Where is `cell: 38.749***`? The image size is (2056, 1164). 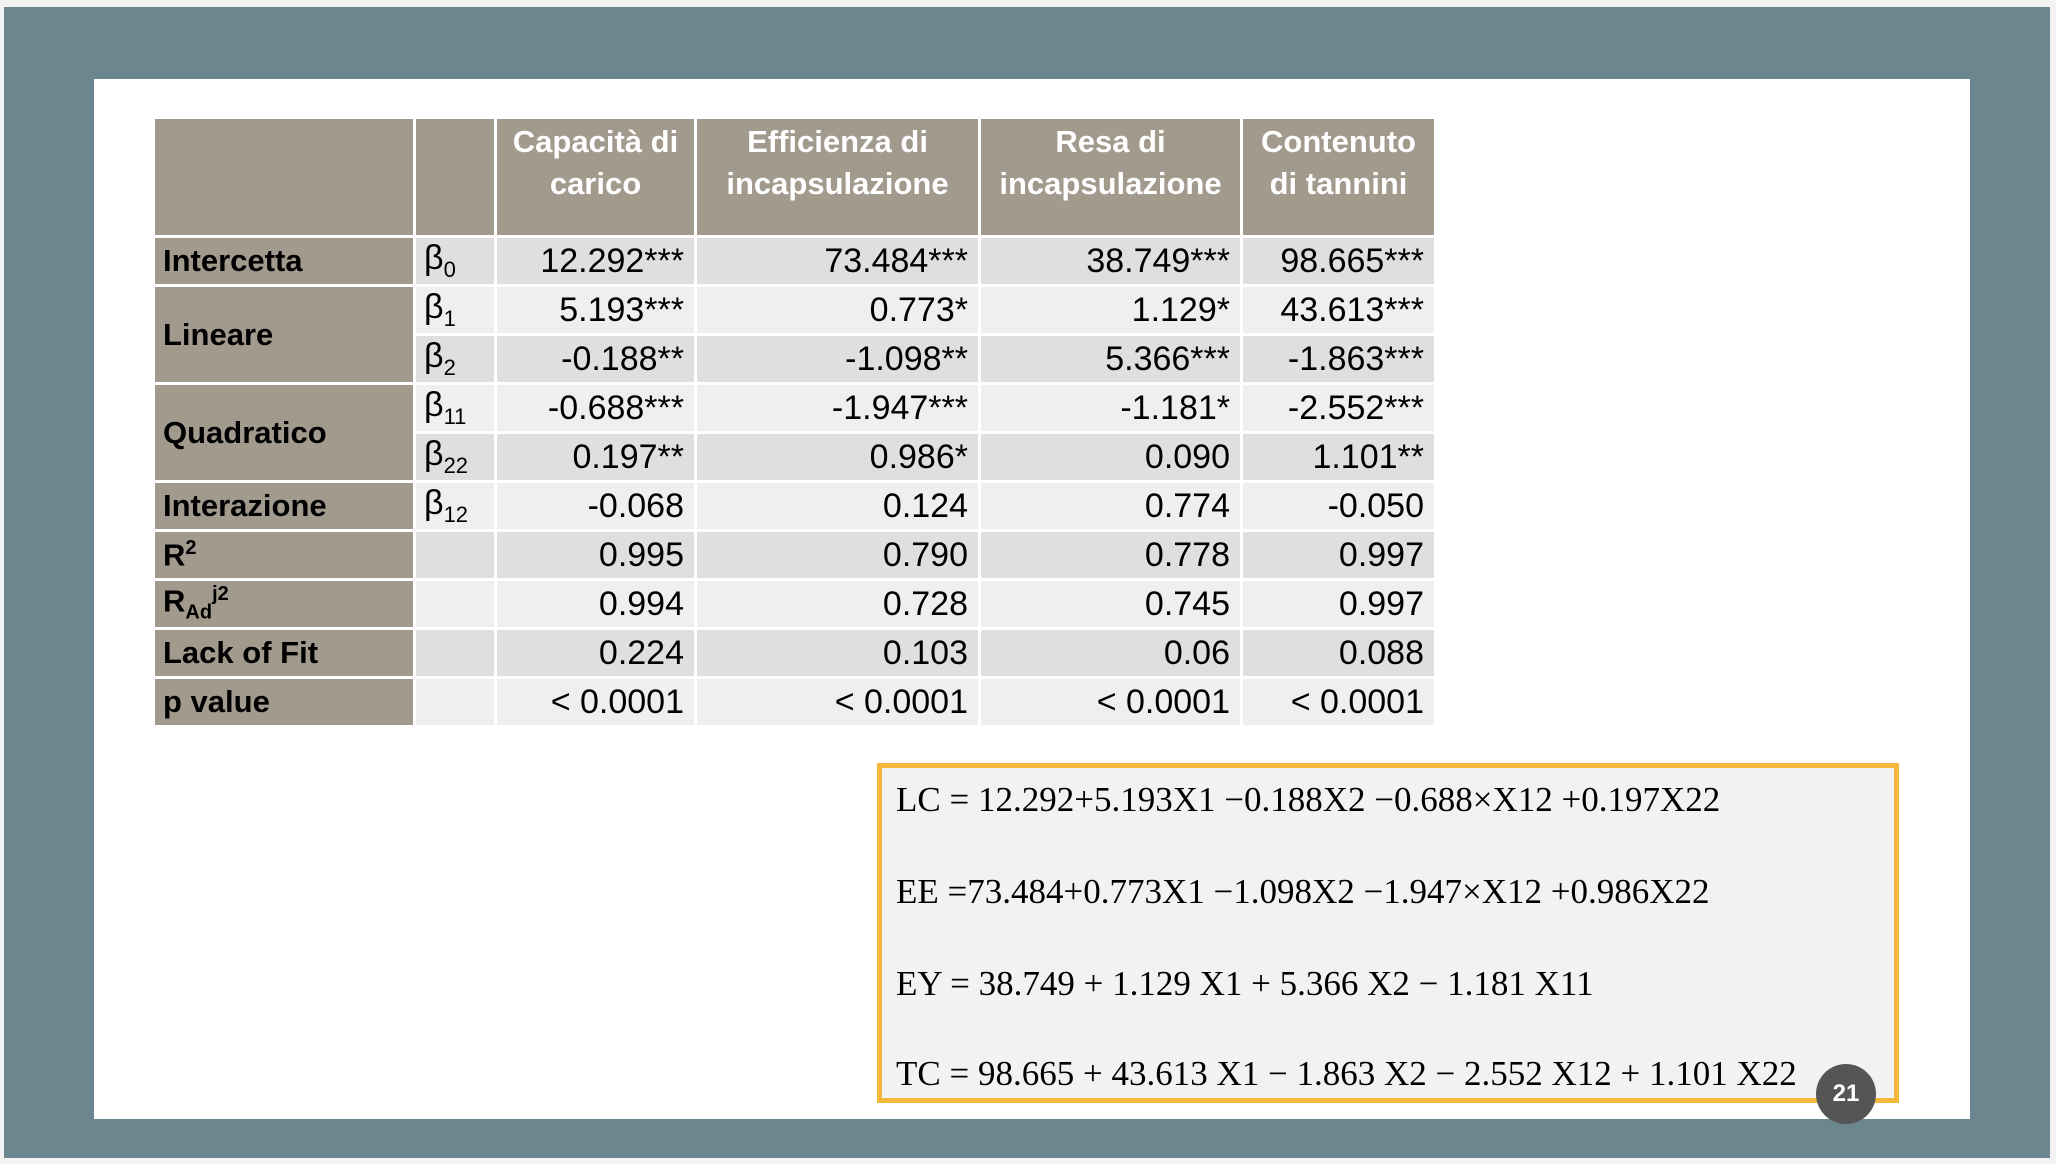
cell: 38.749*** is located at coordinates (1110, 261).